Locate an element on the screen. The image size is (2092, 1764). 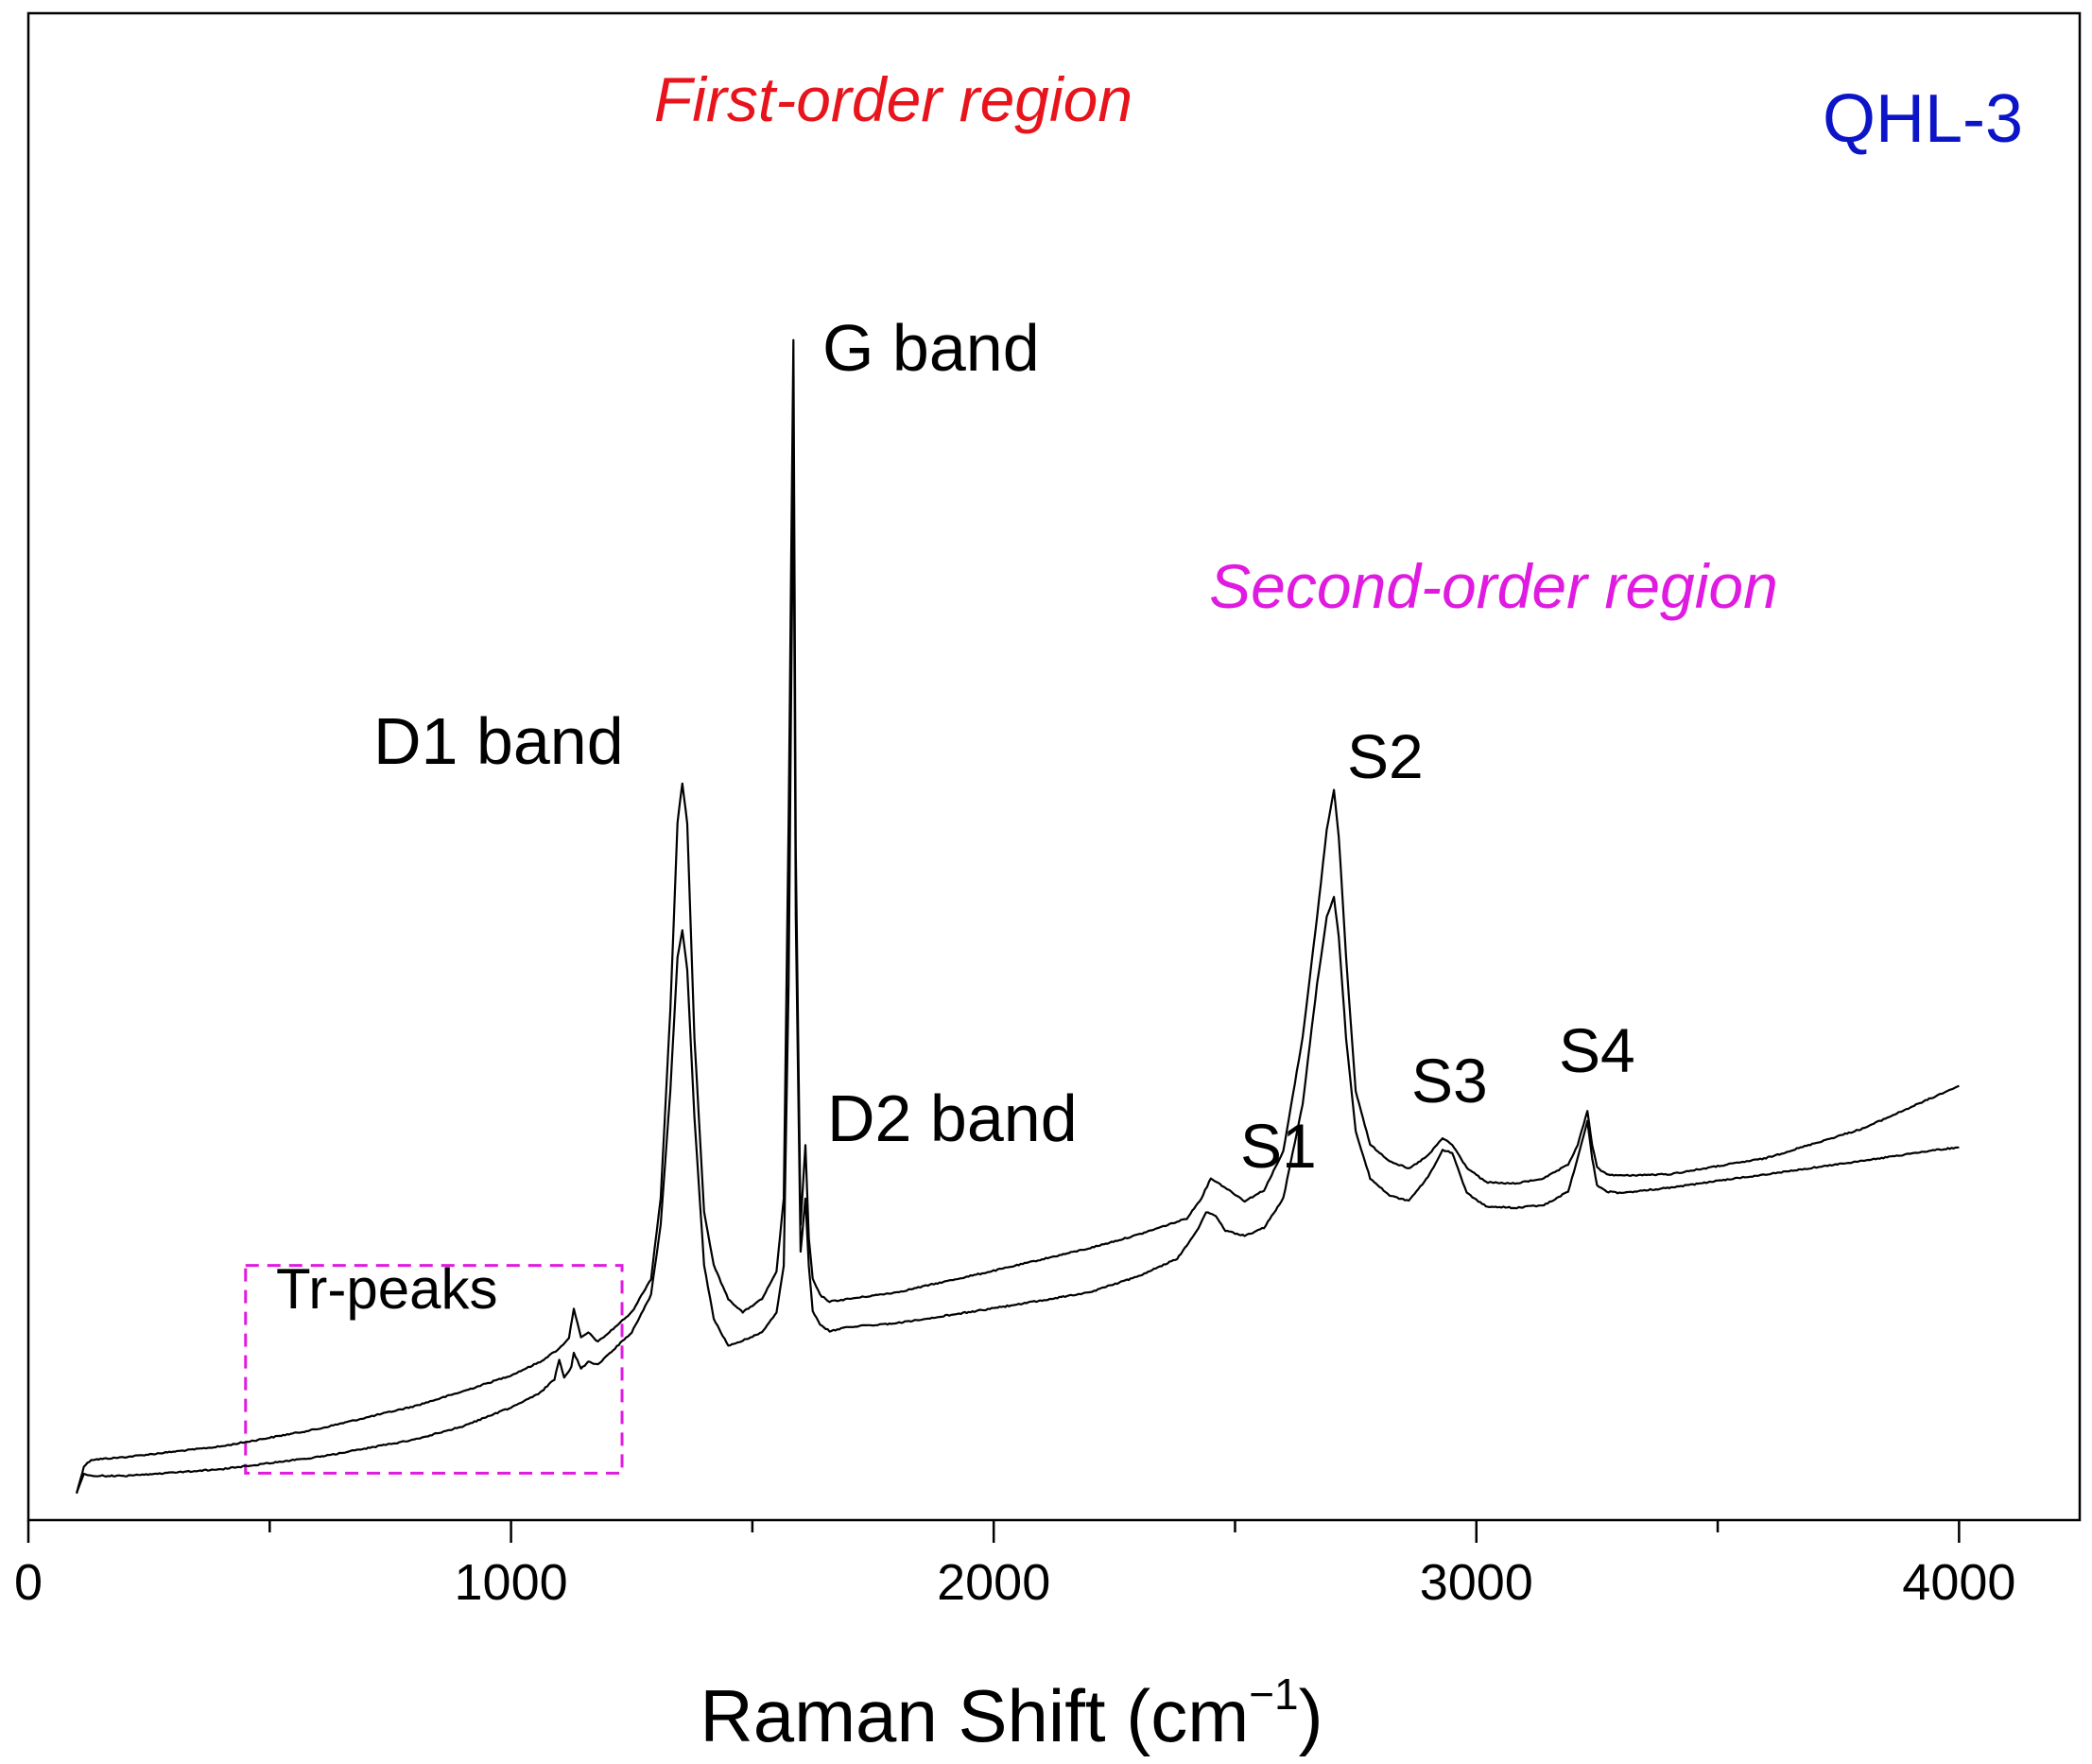
x-tick-label: 2000 is located at coordinates (993, 1582).